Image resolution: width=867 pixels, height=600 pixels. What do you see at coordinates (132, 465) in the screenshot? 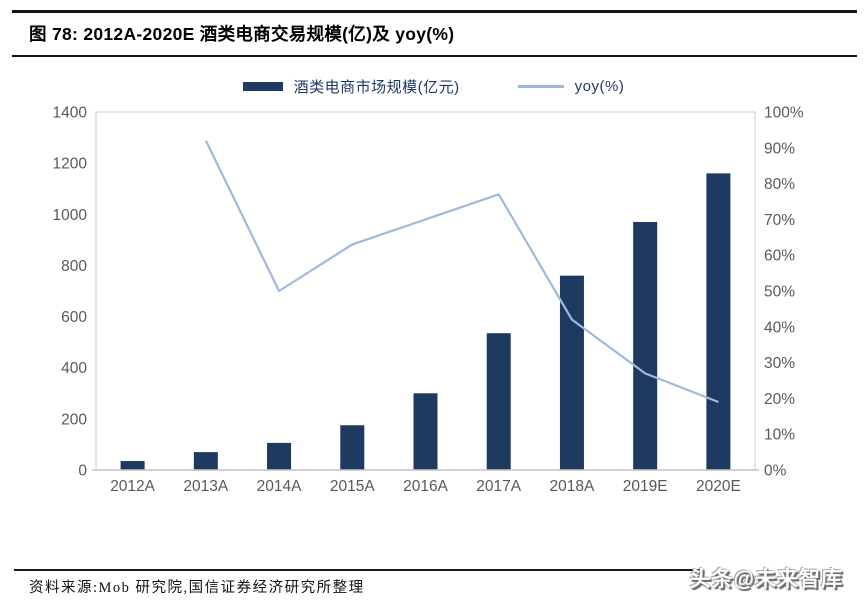
I see `bar-2012A` at bounding box center [132, 465].